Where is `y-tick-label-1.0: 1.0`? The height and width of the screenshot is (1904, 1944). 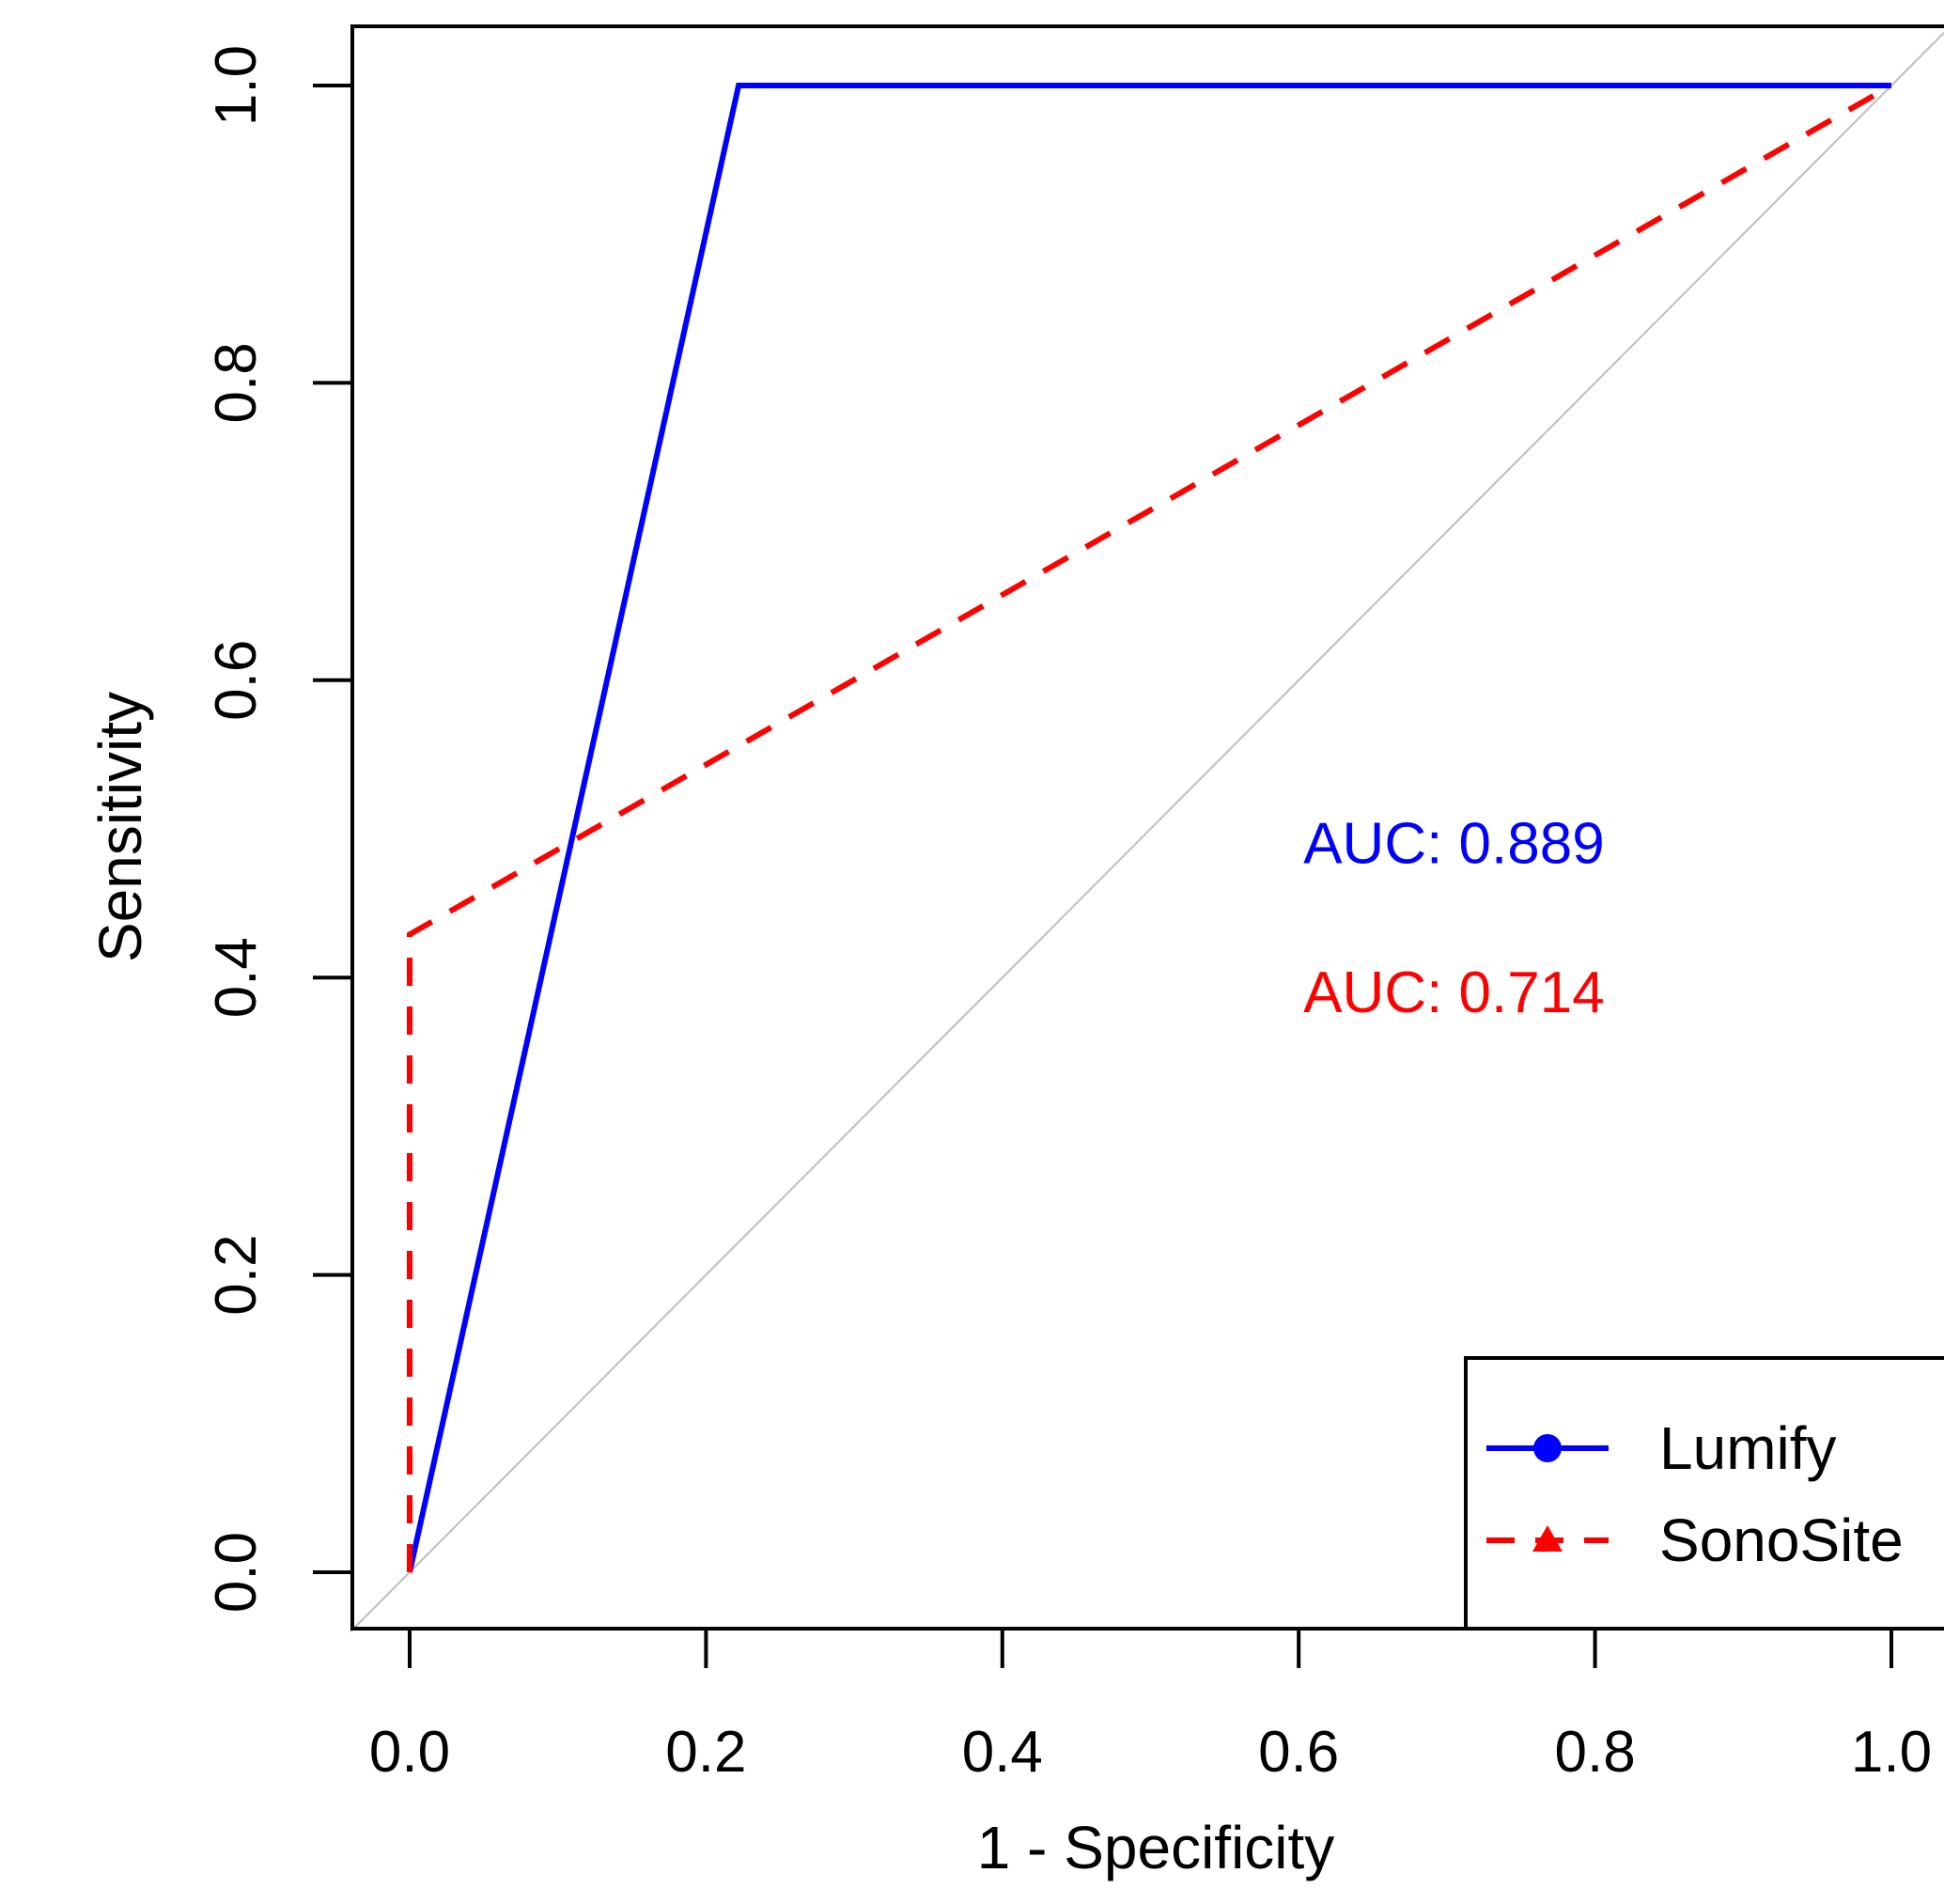
y-tick-label-1.0: 1.0 is located at coordinates (236, 85).